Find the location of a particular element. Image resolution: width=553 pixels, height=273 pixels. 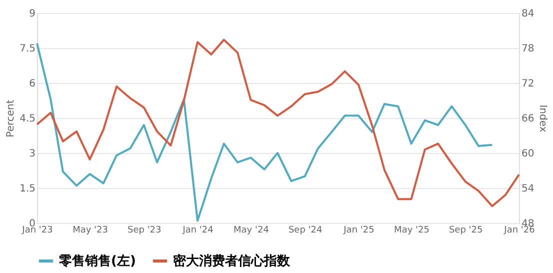

y-tick-label: 7.5 is located at coordinates (28, 49).